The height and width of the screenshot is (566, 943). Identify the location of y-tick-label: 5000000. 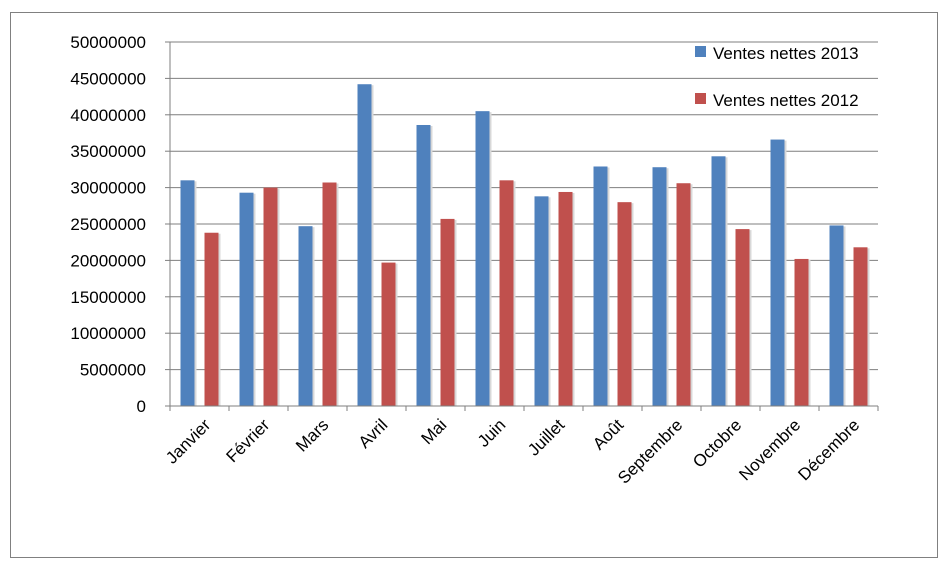
(113, 370).